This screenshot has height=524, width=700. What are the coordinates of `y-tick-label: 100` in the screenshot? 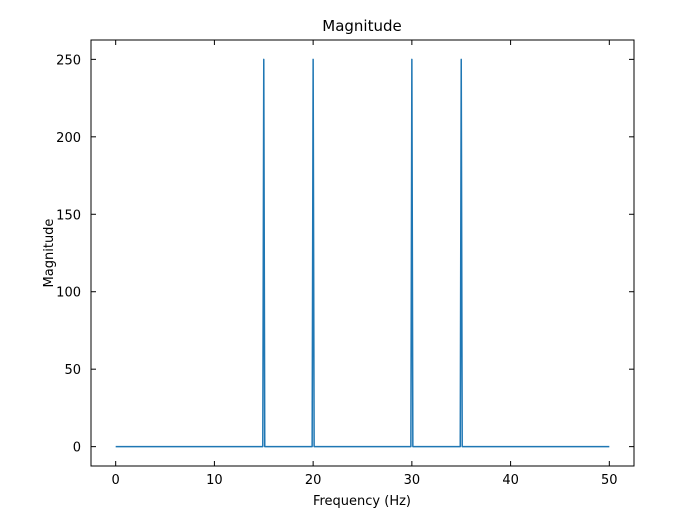 It's located at (68, 293).